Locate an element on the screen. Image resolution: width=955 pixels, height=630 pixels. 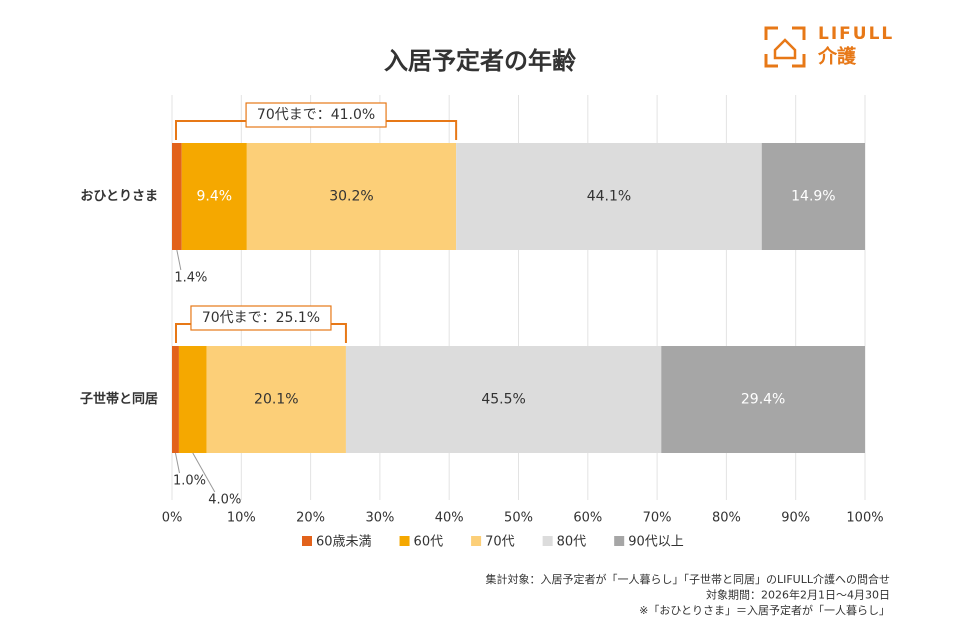
value-label: 4.0% is located at coordinates (224, 500).